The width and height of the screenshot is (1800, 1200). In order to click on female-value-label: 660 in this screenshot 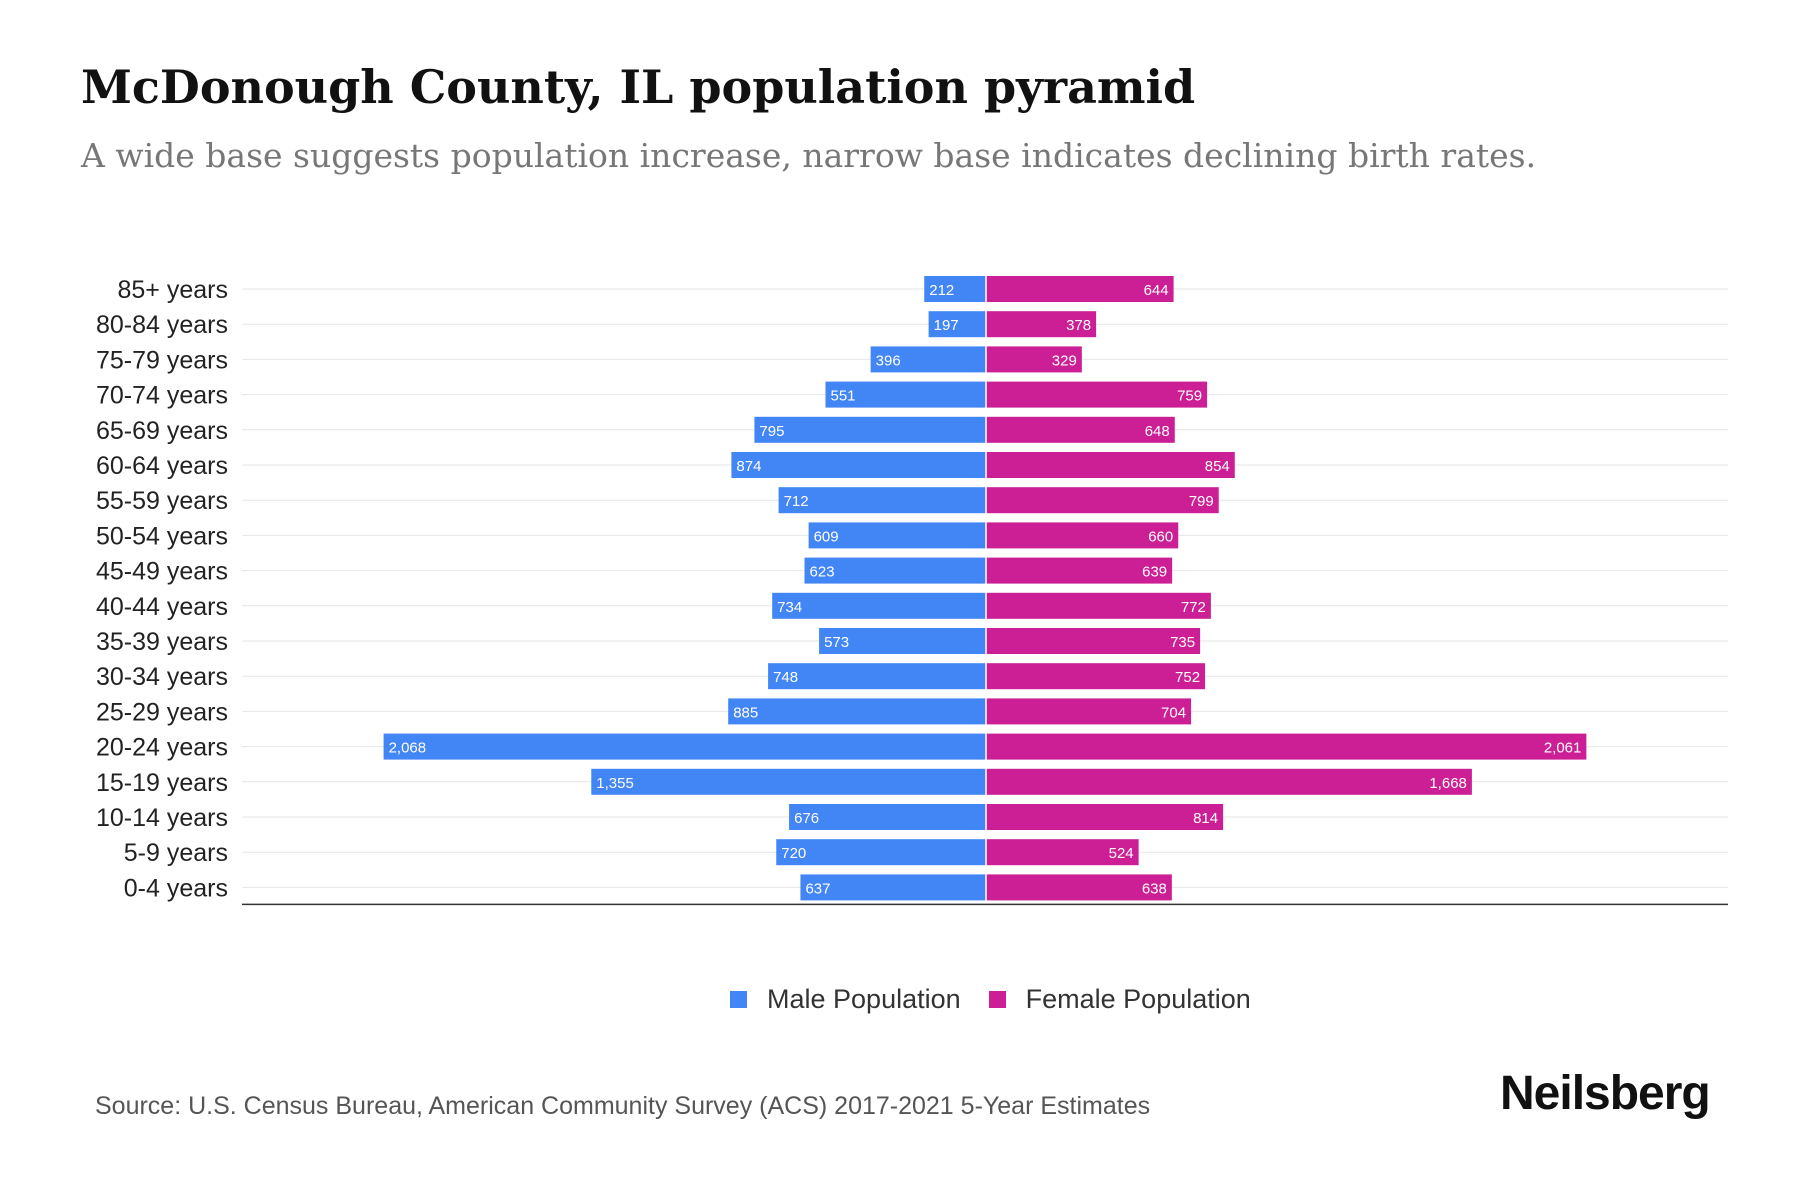, I will do `click(1160, 536)`.